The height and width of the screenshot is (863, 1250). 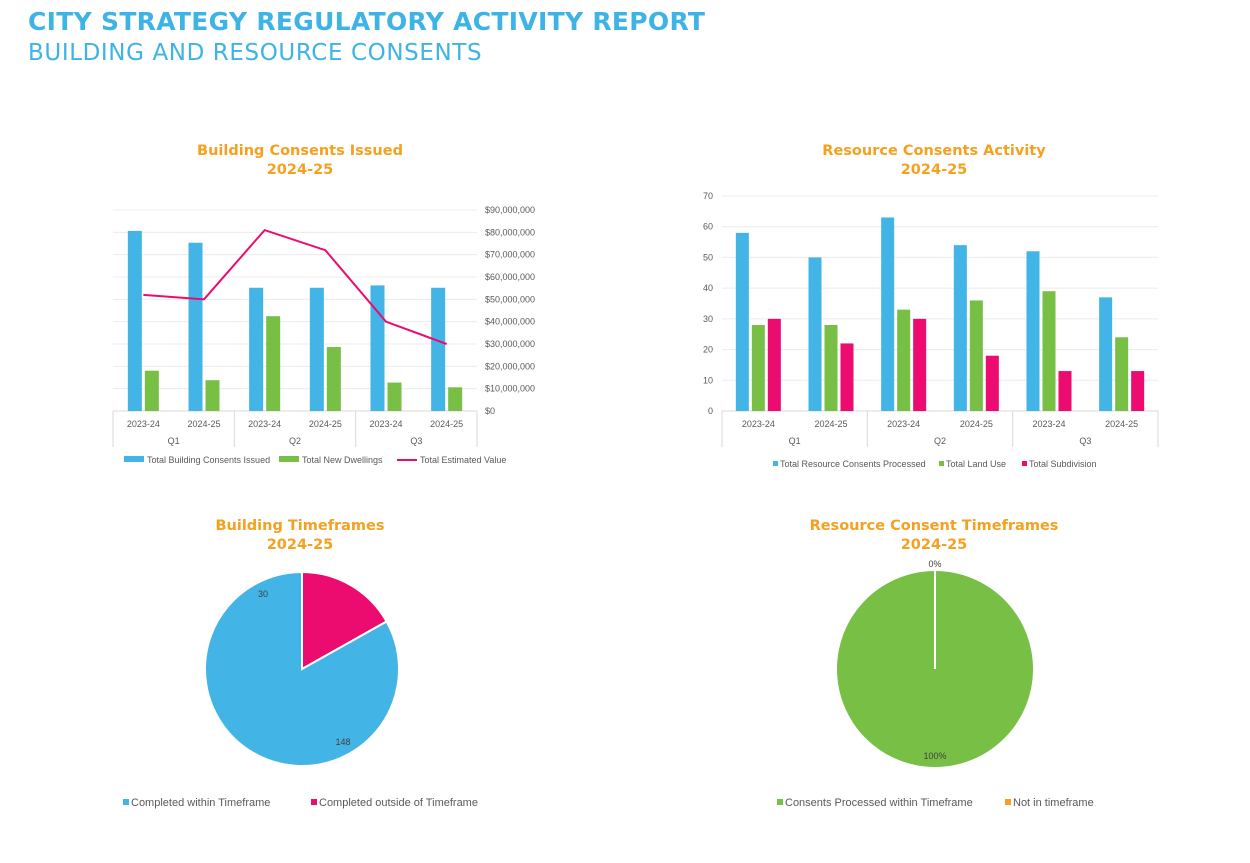 What do you see at coordinates (289, 459) in the screenshot?
I see `legend-new-dwellings-swatch` at bounding box center [289, 459].